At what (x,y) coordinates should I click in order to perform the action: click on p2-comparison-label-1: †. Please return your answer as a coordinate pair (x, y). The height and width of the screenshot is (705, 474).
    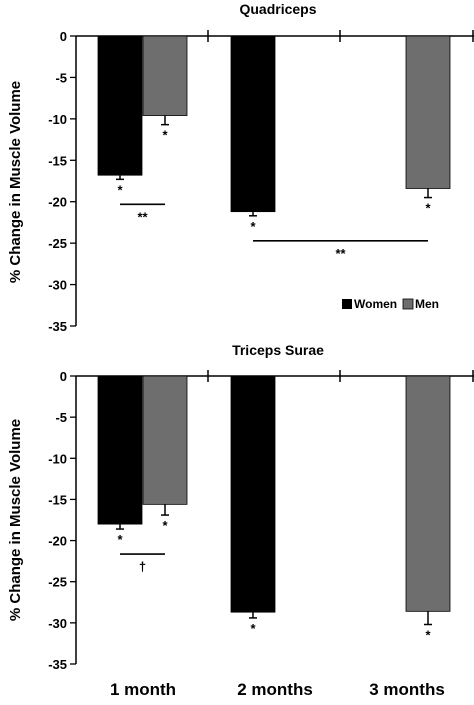
    Looking at the image, I should click on (142, 566).